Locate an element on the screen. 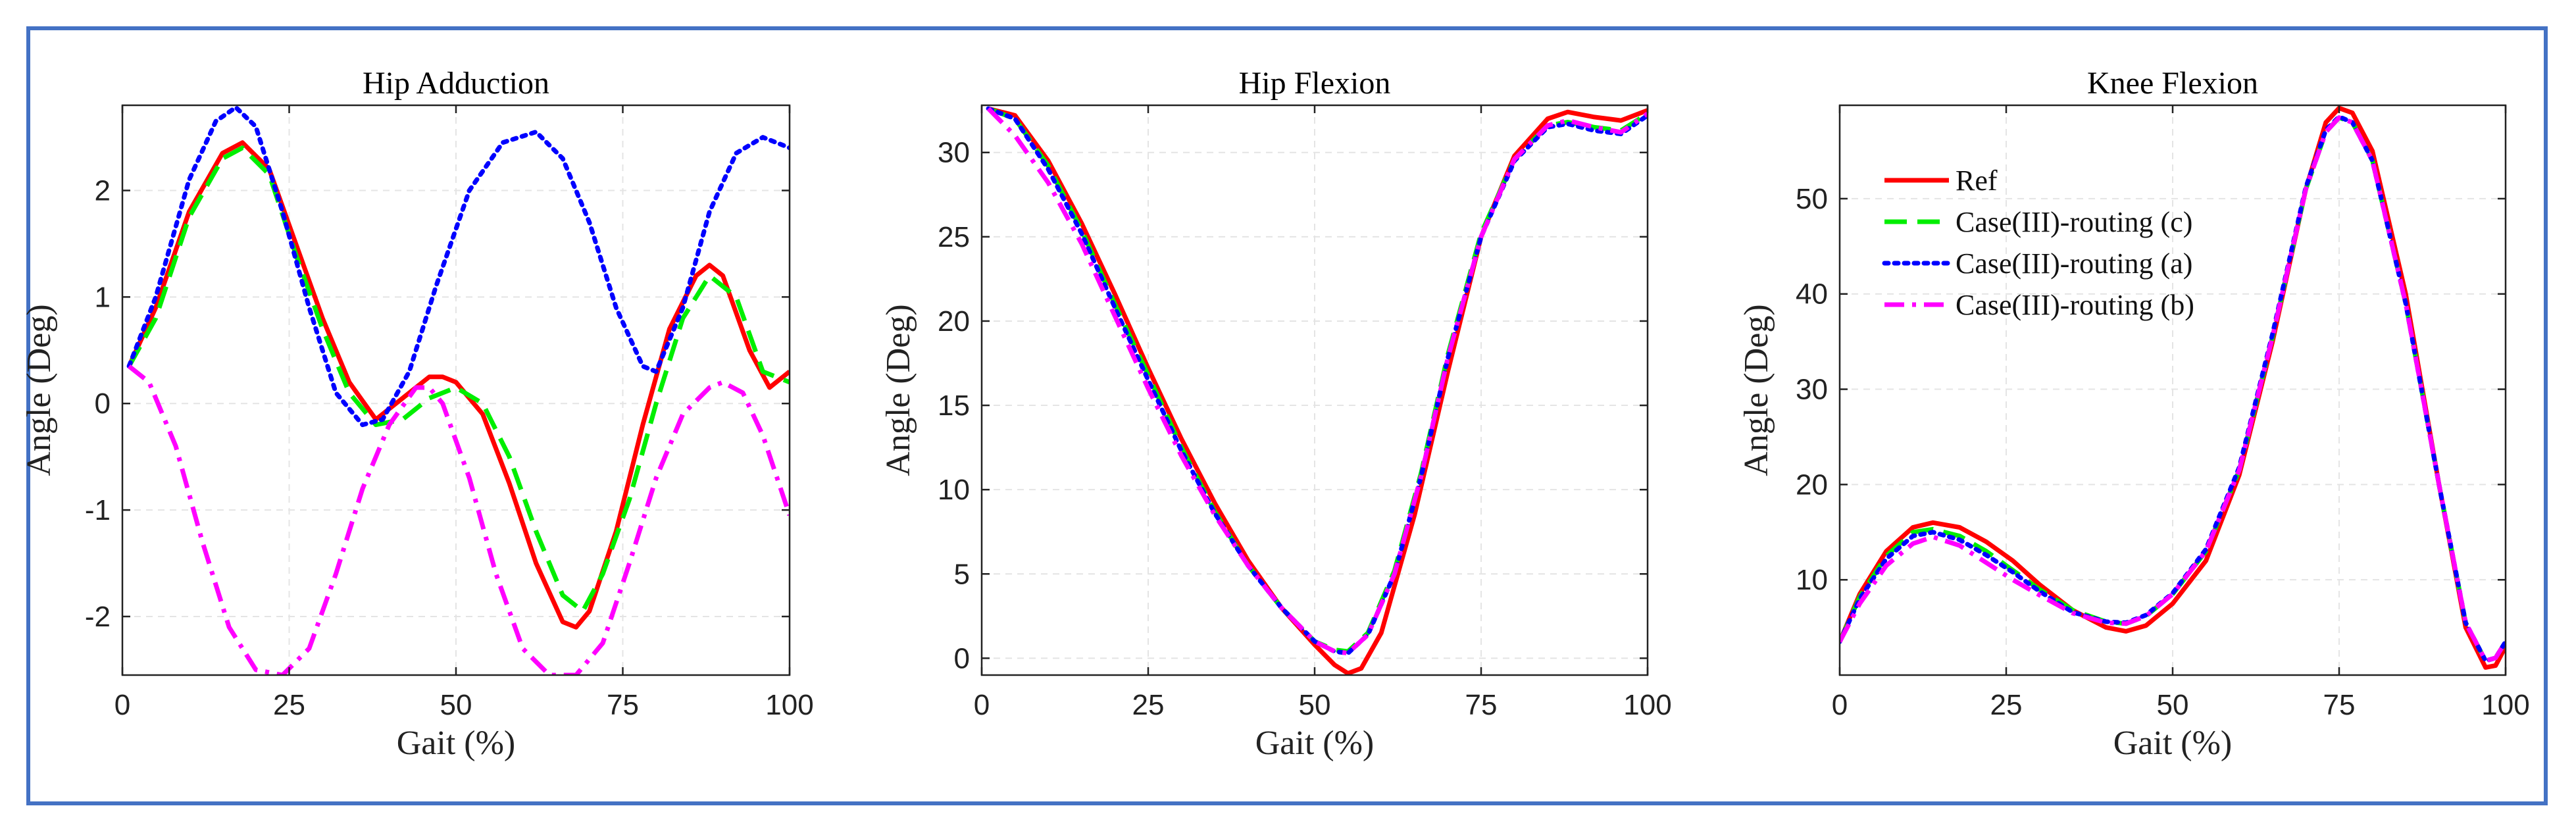 This screenshot has width=2576, height=833. series-line-case-iii-routing-c- is located at coordinates (458, 379).